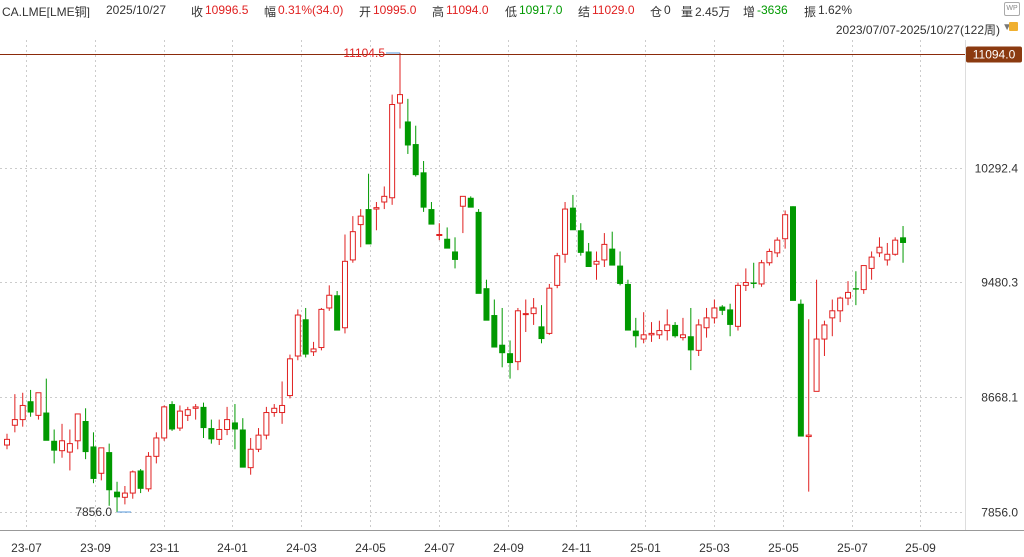  I want to click on x-tick-label: 24-09, so click(508, 548).